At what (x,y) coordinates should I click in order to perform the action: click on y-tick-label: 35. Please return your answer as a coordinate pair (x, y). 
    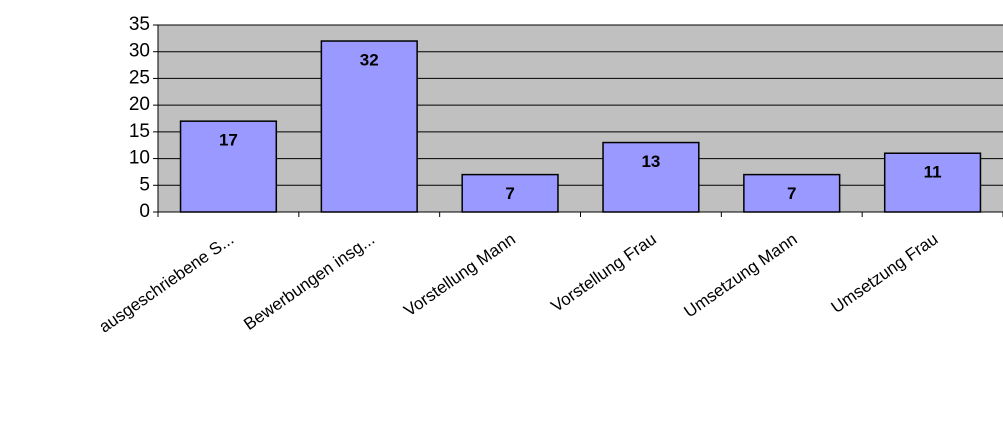
    Looking at the image, I should click on (139, 24).